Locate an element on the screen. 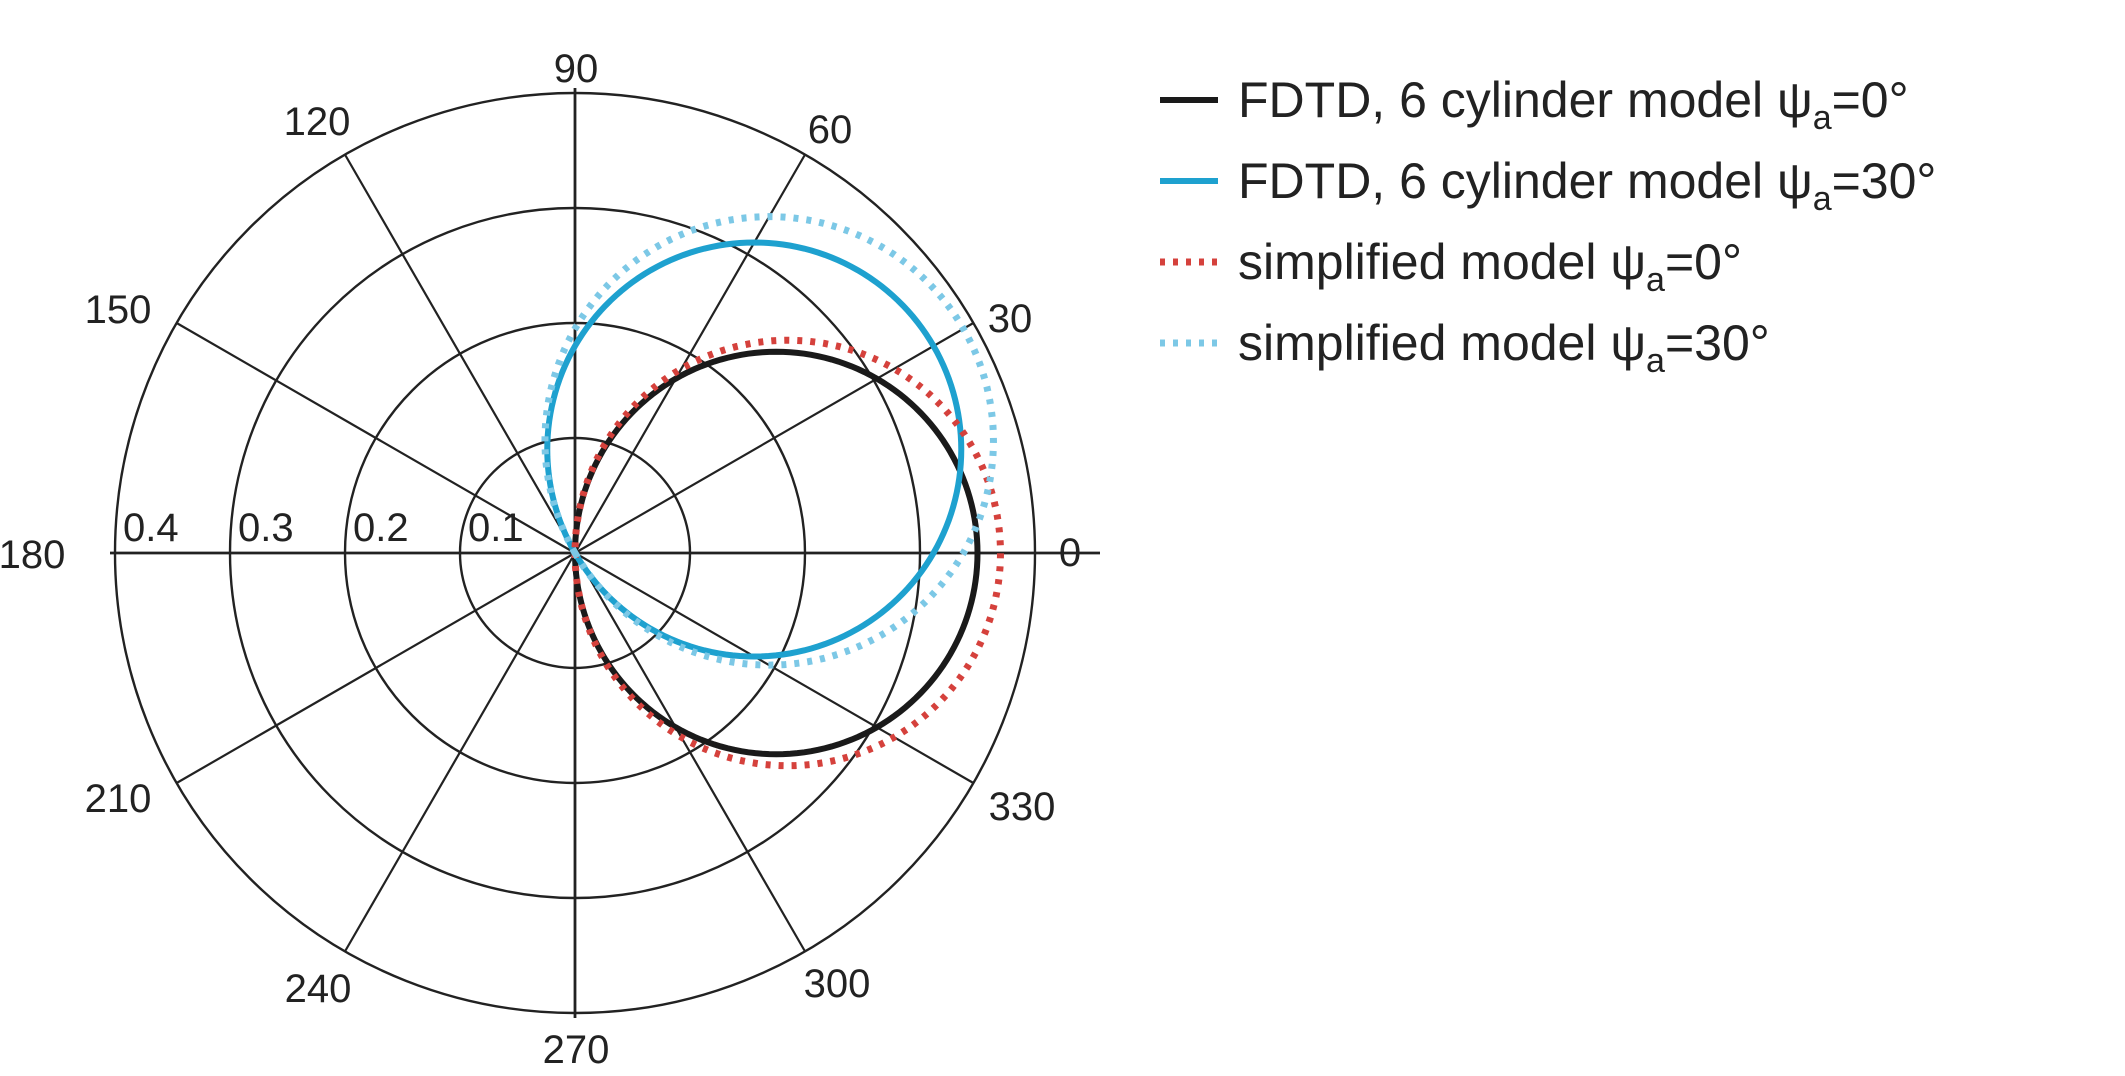 The width and height of the screenshot is (2125, 1076). series-1-curve is located at coordinates (776, 553).